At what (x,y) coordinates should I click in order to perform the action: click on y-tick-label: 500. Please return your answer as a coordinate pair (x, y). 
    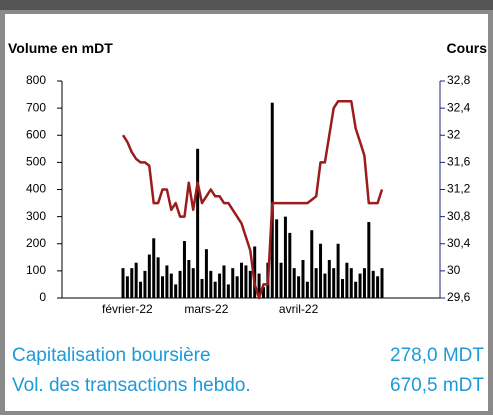
    Looking at the image, I should click on (36, 162).